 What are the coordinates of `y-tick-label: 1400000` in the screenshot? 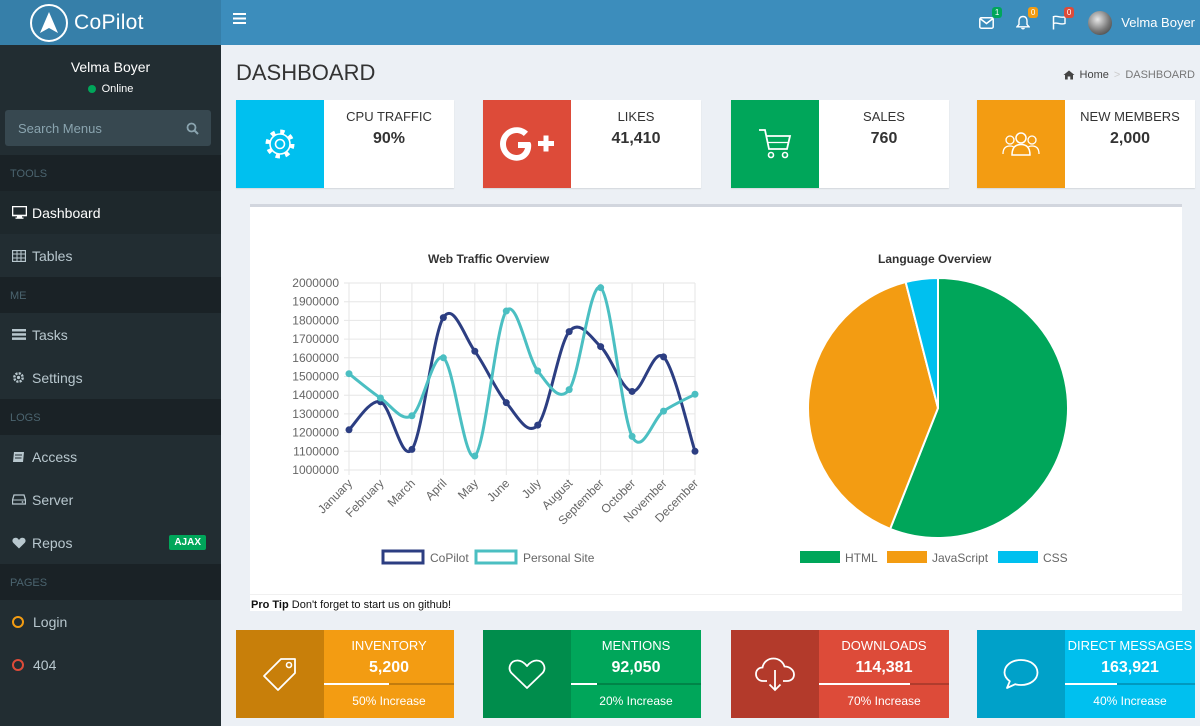 It's located at (315, 395).